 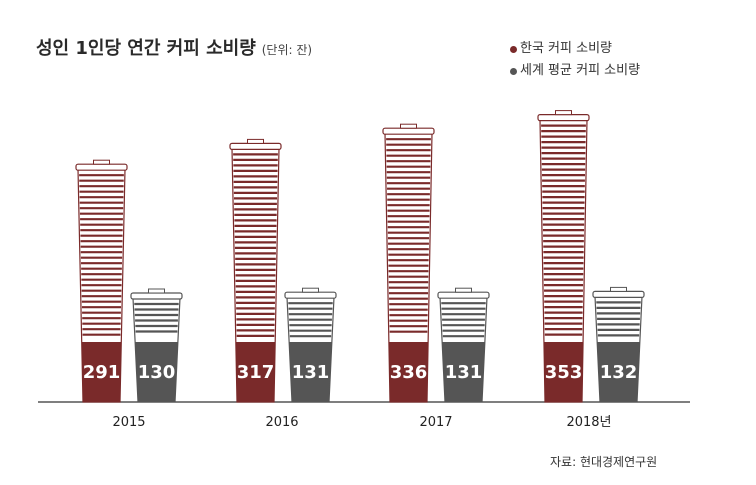 I want to click on x-tick-label: 2018년, so click(x=588, y=422).